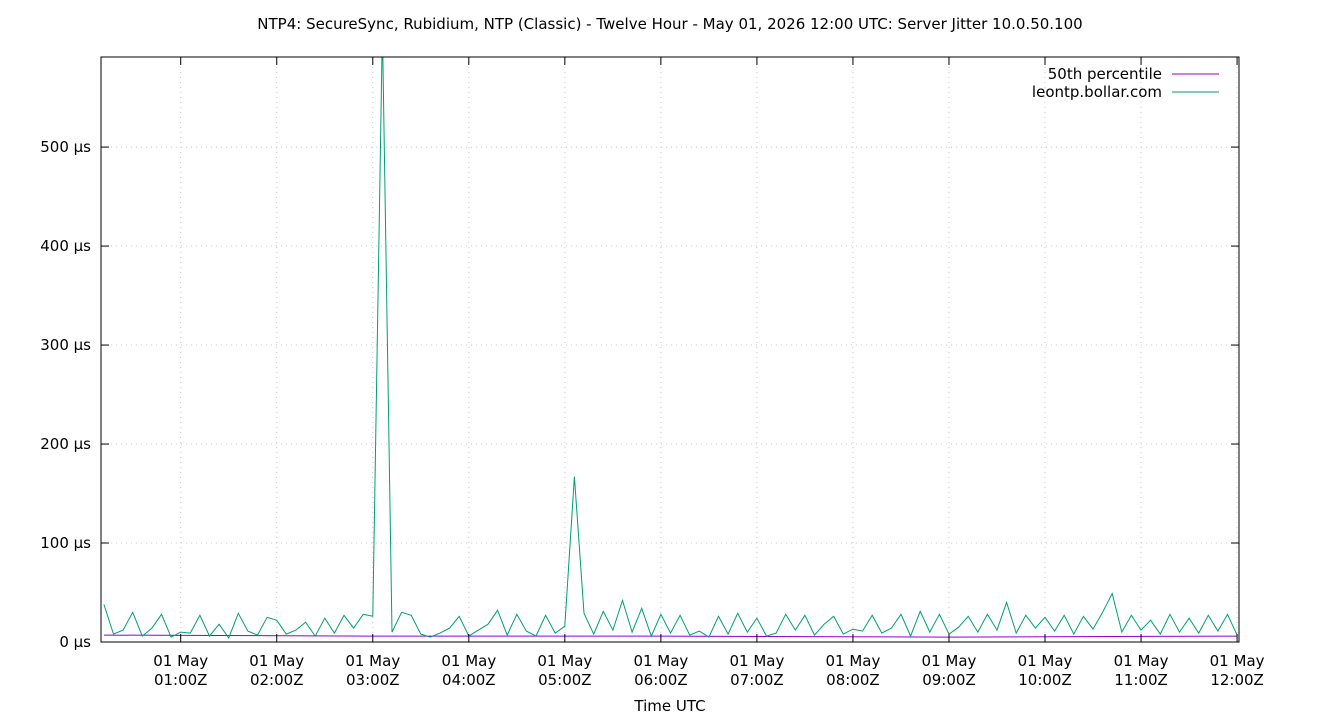  Describe the element at coordinates (1105, 74) in the screenshot. I see `legend-label: 50th percentile` at that location.